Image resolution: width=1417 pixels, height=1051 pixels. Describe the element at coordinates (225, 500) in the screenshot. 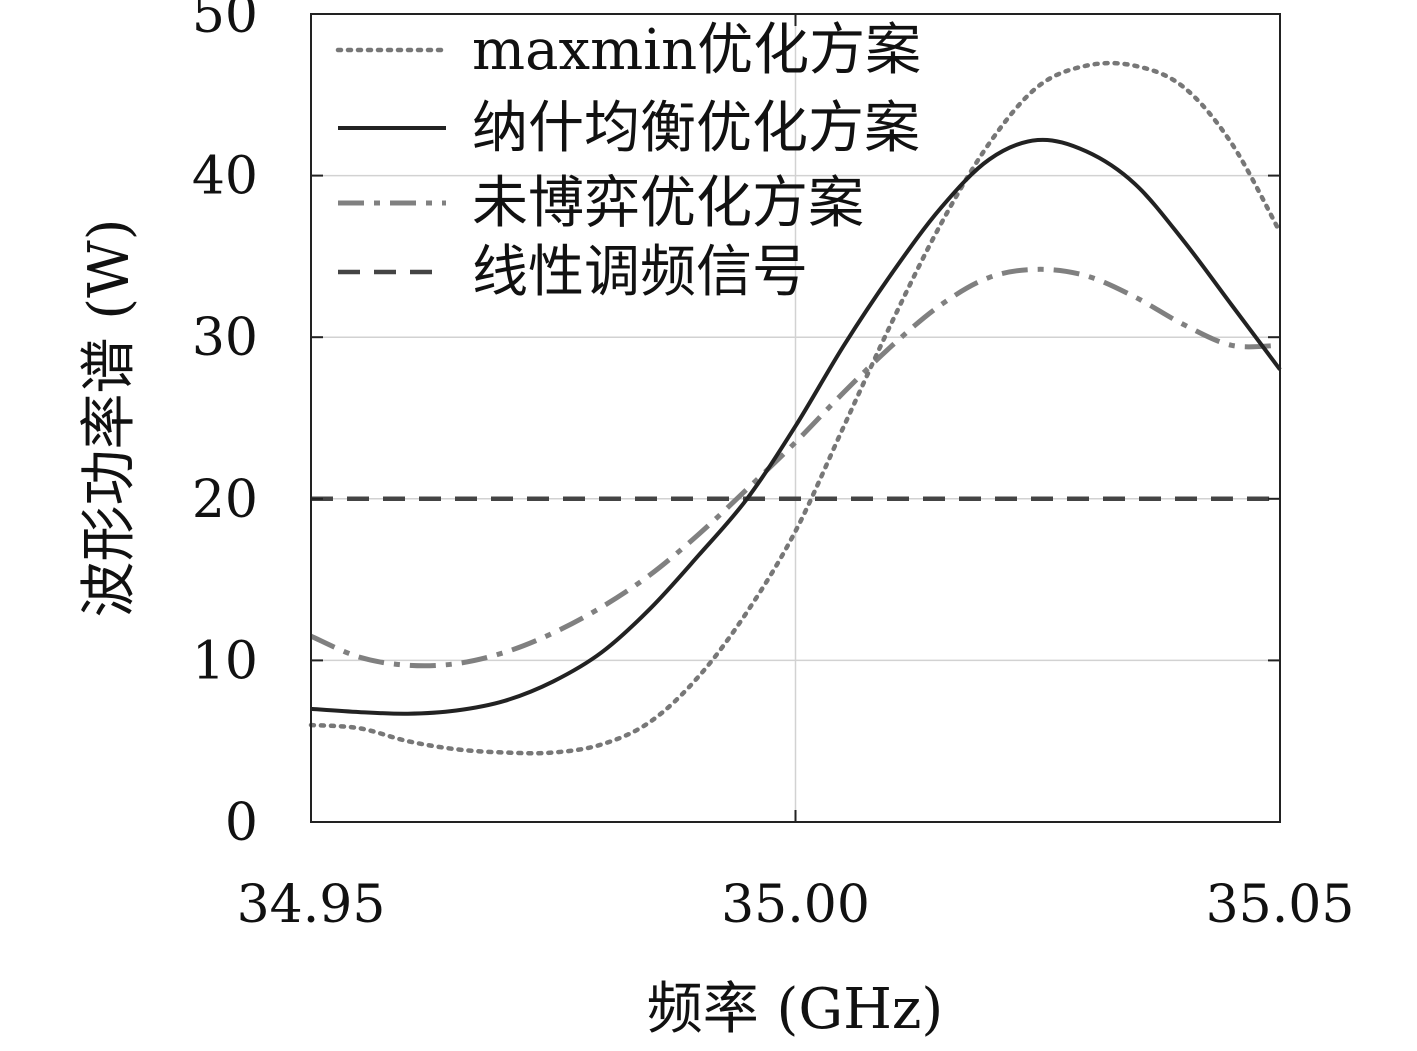

I see `y-tick-label: 20` at that location.